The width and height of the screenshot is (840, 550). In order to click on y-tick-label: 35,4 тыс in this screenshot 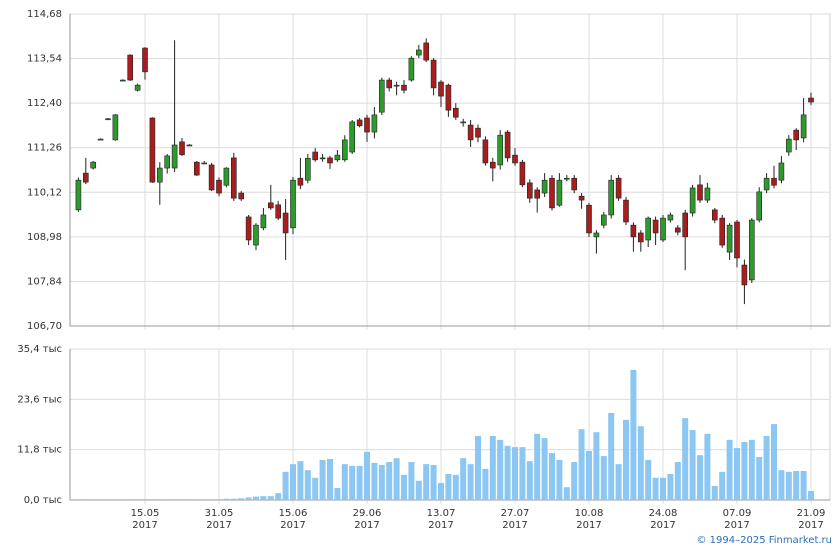, I will do `click(39, 349)`.